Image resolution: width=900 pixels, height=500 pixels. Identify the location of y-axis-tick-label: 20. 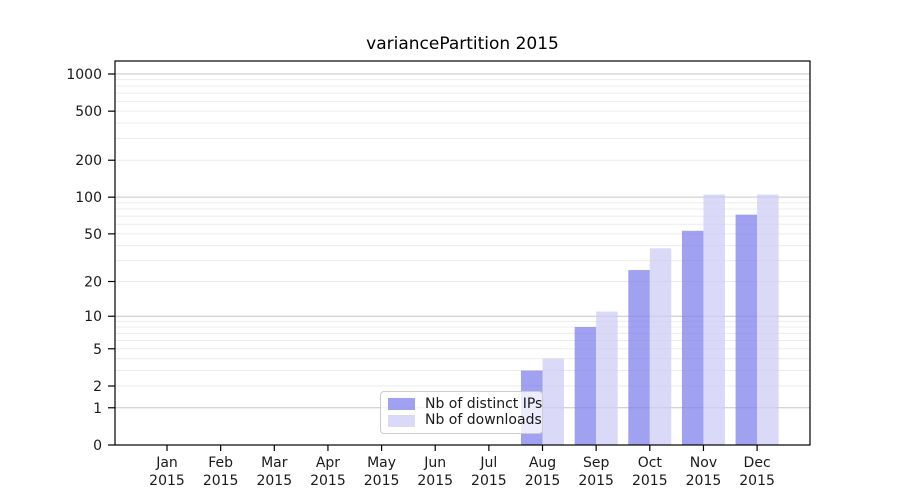
(93, 283).